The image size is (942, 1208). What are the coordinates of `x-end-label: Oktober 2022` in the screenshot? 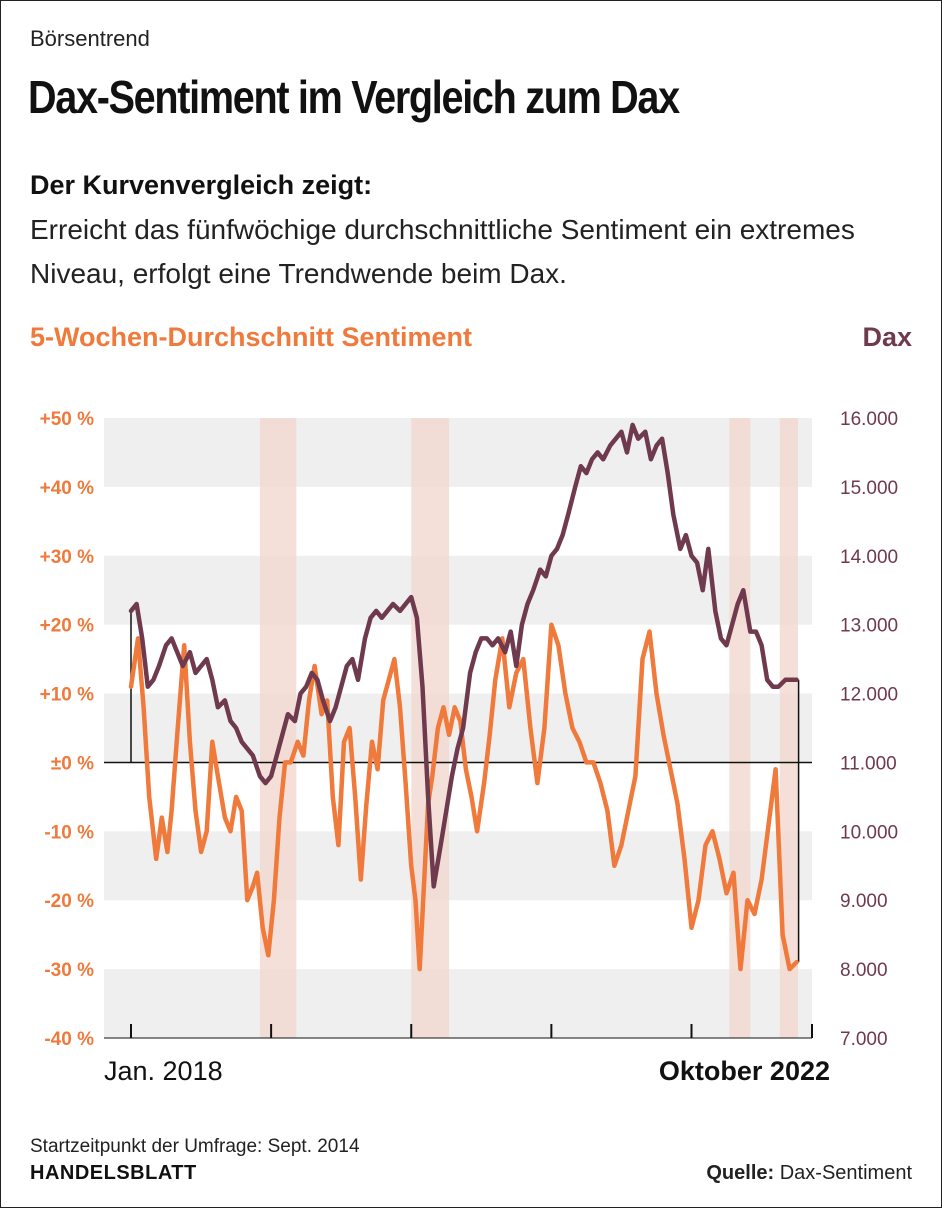 It's located at (744, 1071).